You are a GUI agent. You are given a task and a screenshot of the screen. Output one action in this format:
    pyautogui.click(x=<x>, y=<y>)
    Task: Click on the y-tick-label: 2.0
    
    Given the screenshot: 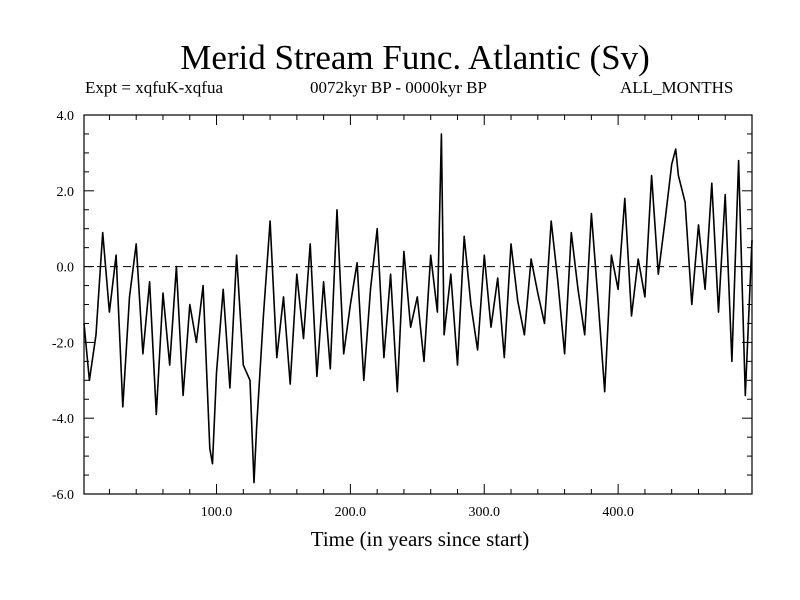 What is the action you would take?
    pyautogui.click(x=66, y=192)
    